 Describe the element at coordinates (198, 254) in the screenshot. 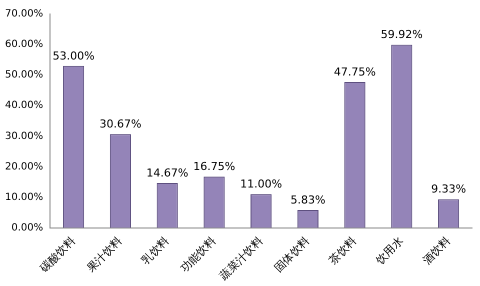

I see `x-tick-label: 功能饮料` at that location.